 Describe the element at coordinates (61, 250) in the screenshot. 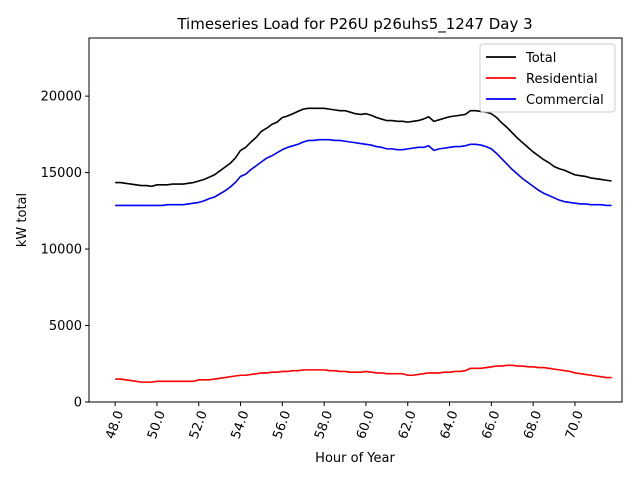

I see `y-tick-label: 10000` at that location.